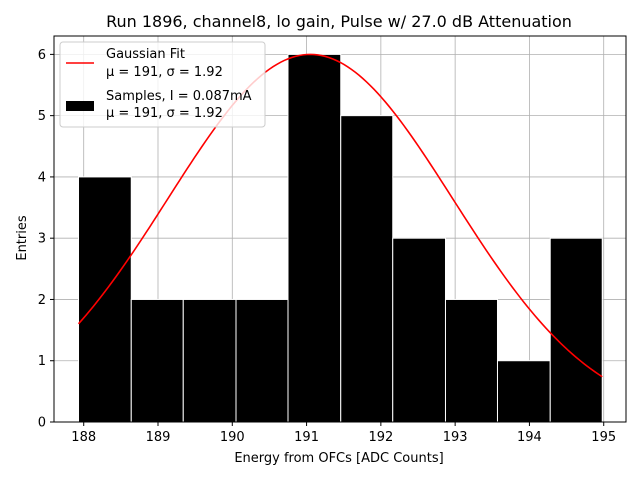 Image resolution: width=640 pixels, height=480 pixels. Describe the element at coordinates (42, 361) in the screenshot. I see `y-tick-label: 1` at that location.